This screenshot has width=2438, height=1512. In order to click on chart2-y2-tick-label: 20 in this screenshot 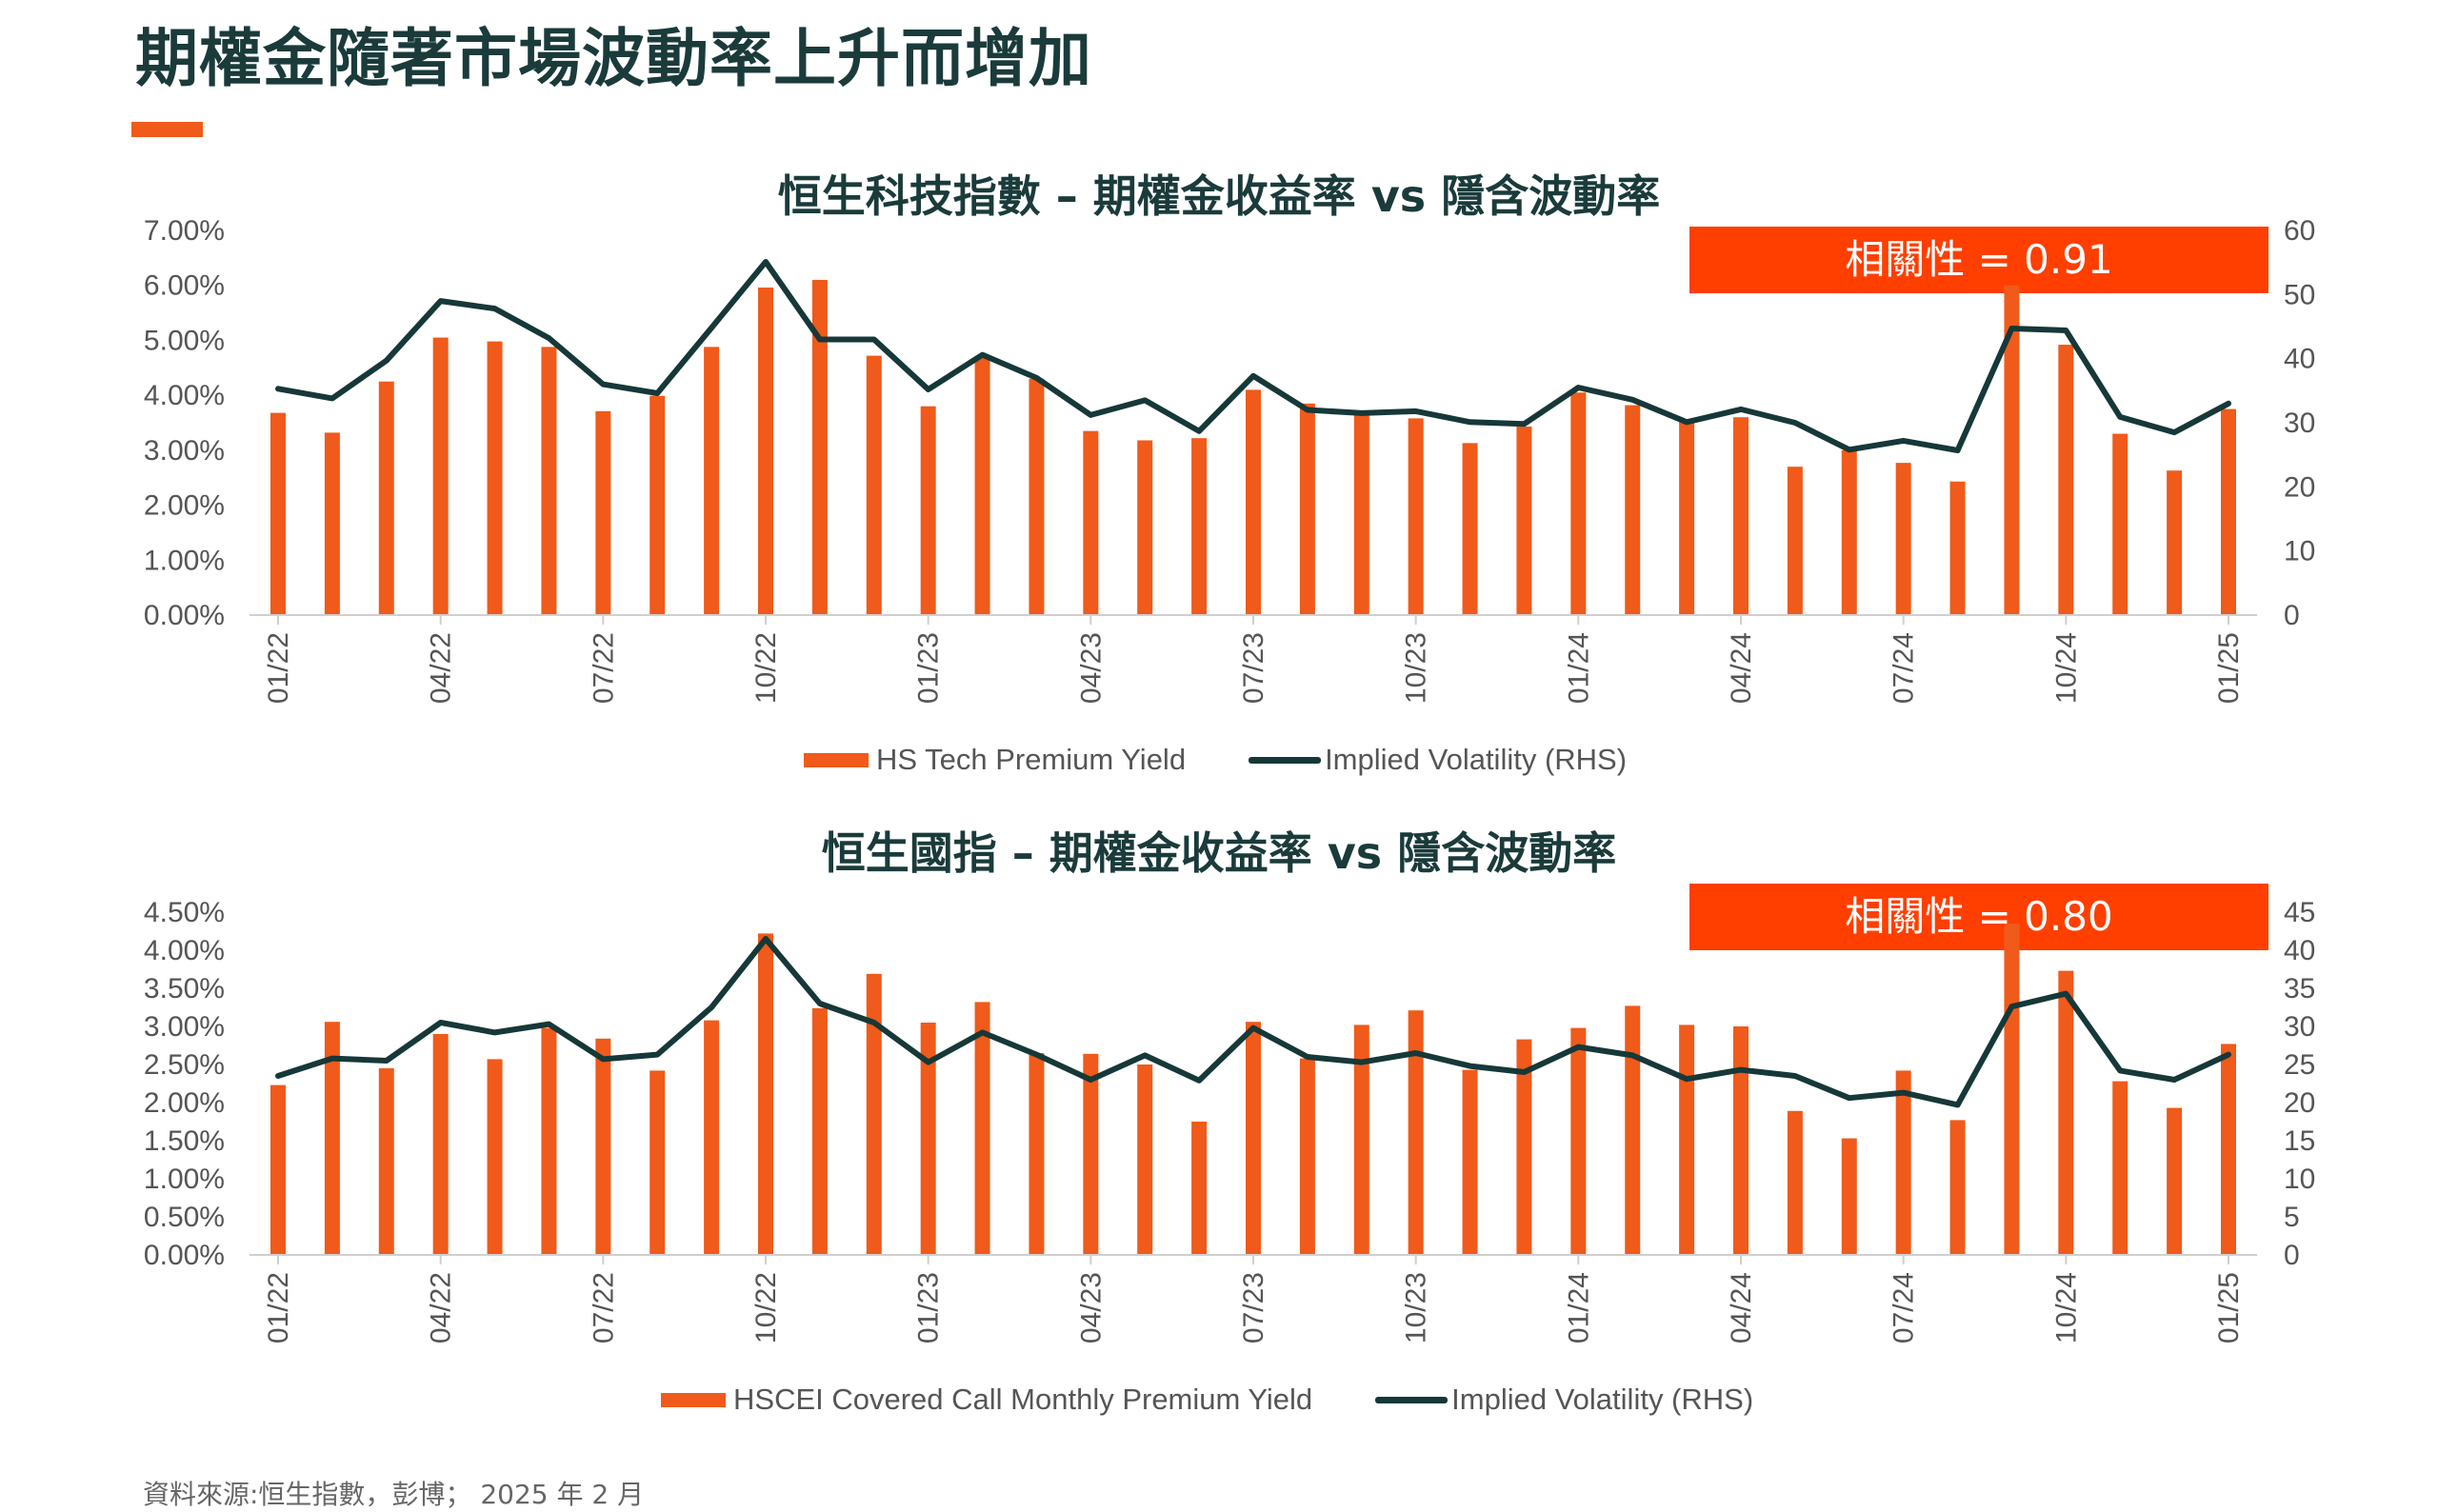, I will do `click(2299, 1103)`.